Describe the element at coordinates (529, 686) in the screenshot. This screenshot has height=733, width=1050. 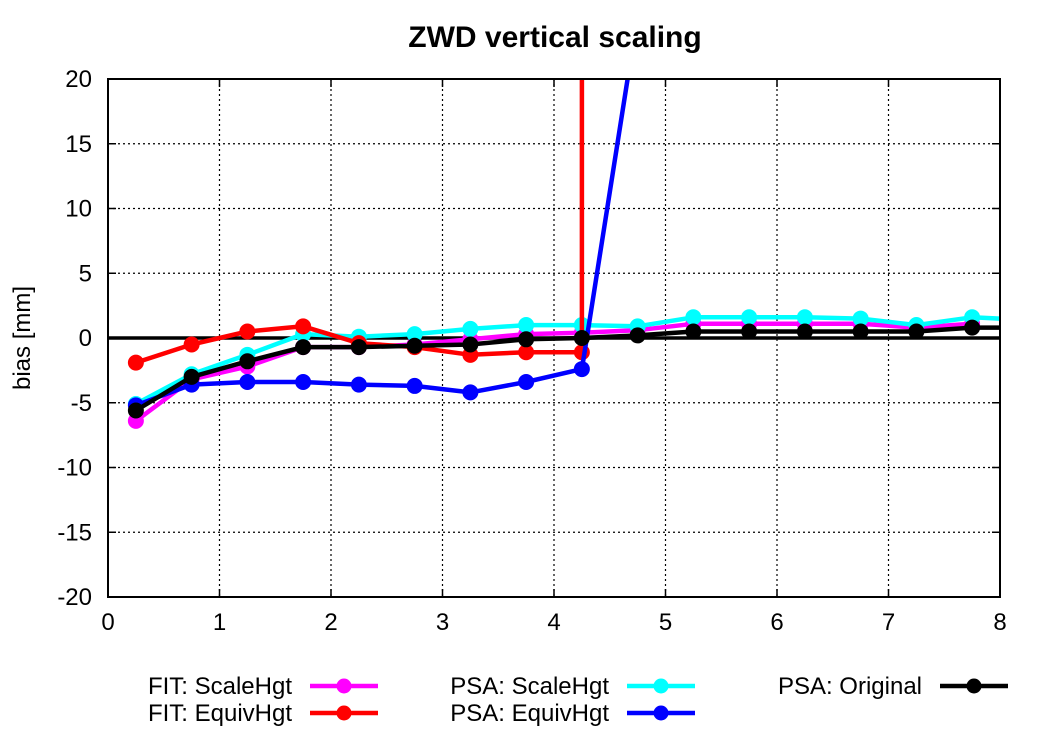
I see `legend-label: PSA: ScaleHgt` at that location.